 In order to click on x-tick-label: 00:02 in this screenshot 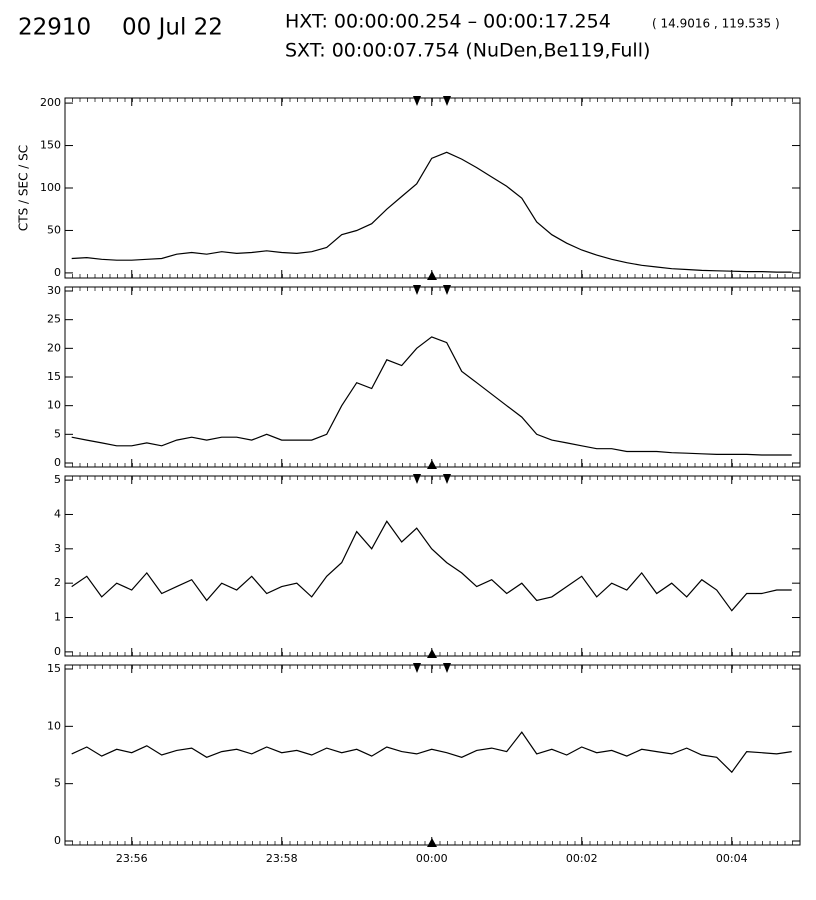, I will do `click(582, 858)`.